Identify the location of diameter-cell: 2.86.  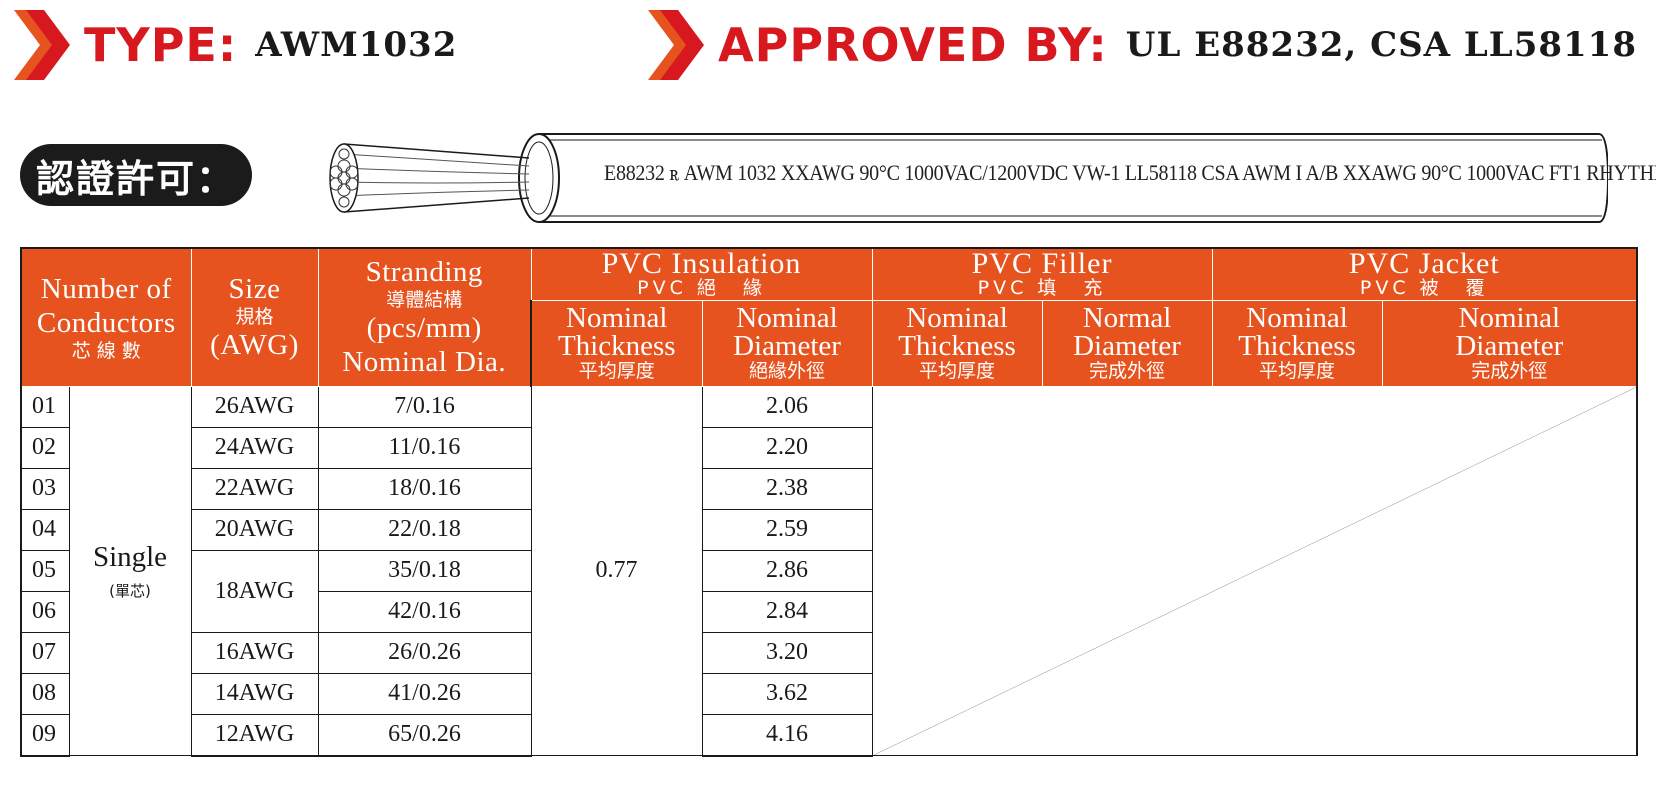
(787, 570).